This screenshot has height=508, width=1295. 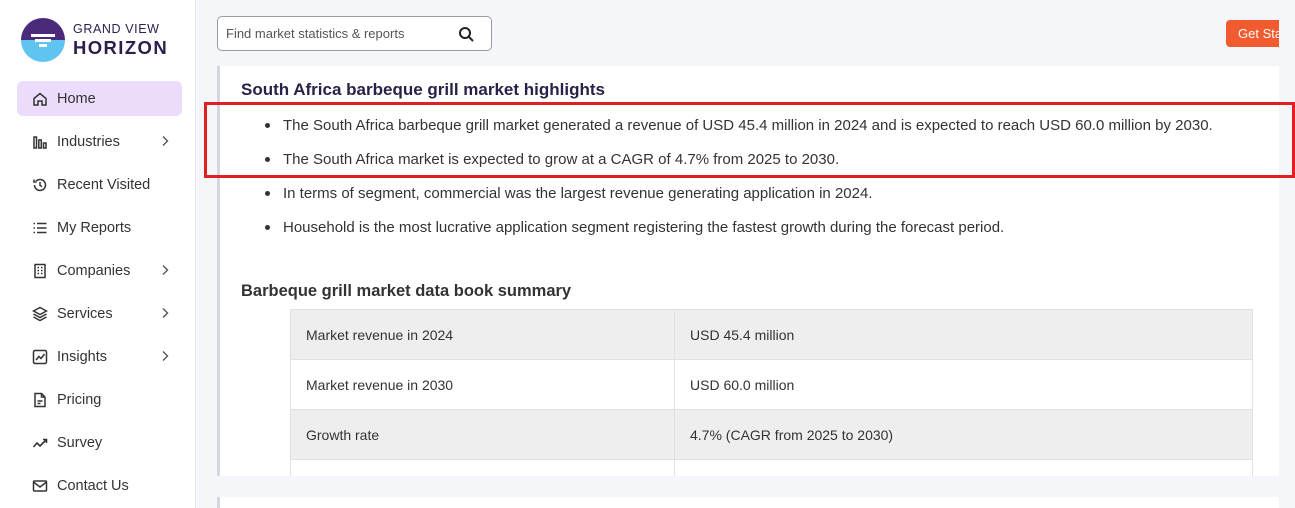 What do you see at coordinates (963, 434) in the screenshot?
I see `table-cell-value: 4.7% (CAGR from 2025 to 2030)` at bounding box center [963, 434].